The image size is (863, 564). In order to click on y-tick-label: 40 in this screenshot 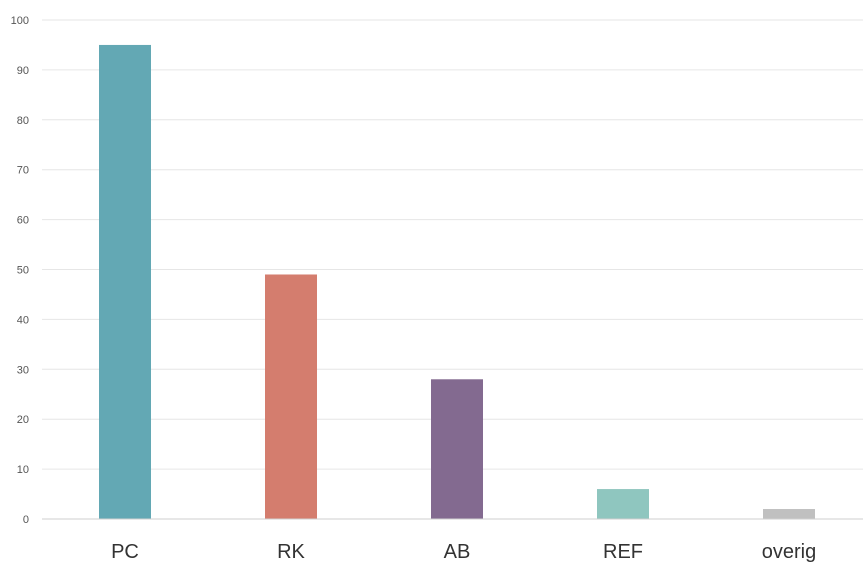, I will do `click(23, 320)`.